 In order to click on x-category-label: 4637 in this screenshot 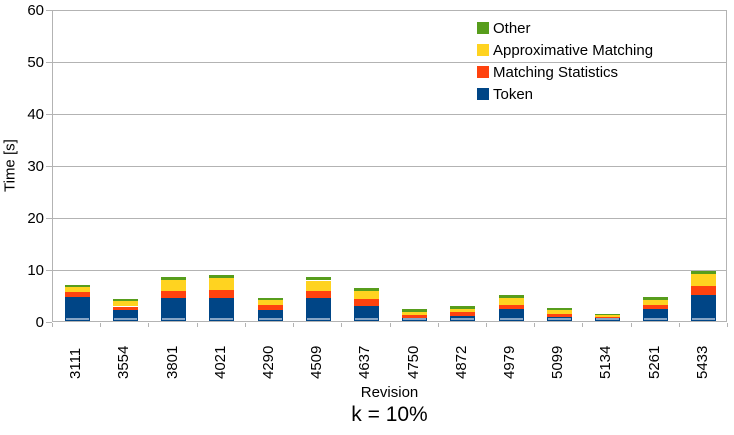, I will do `click(364, 362)`.